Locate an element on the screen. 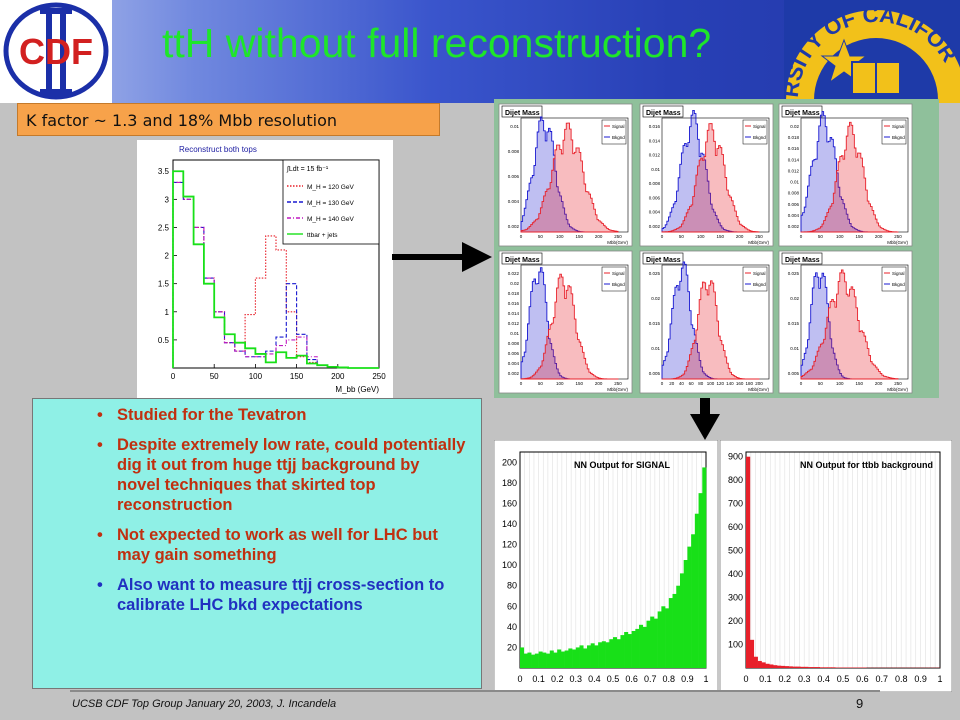 This screenshot has width=960, height=720. y-tick-label: 1.5 is located at coordinates (164, 284).